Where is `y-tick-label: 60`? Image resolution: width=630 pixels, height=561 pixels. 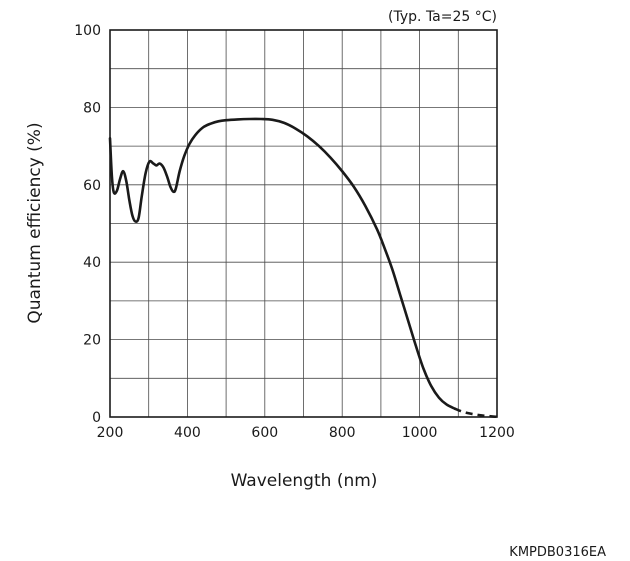 y-tick-label: 60 is located at coordinates (92, 186).